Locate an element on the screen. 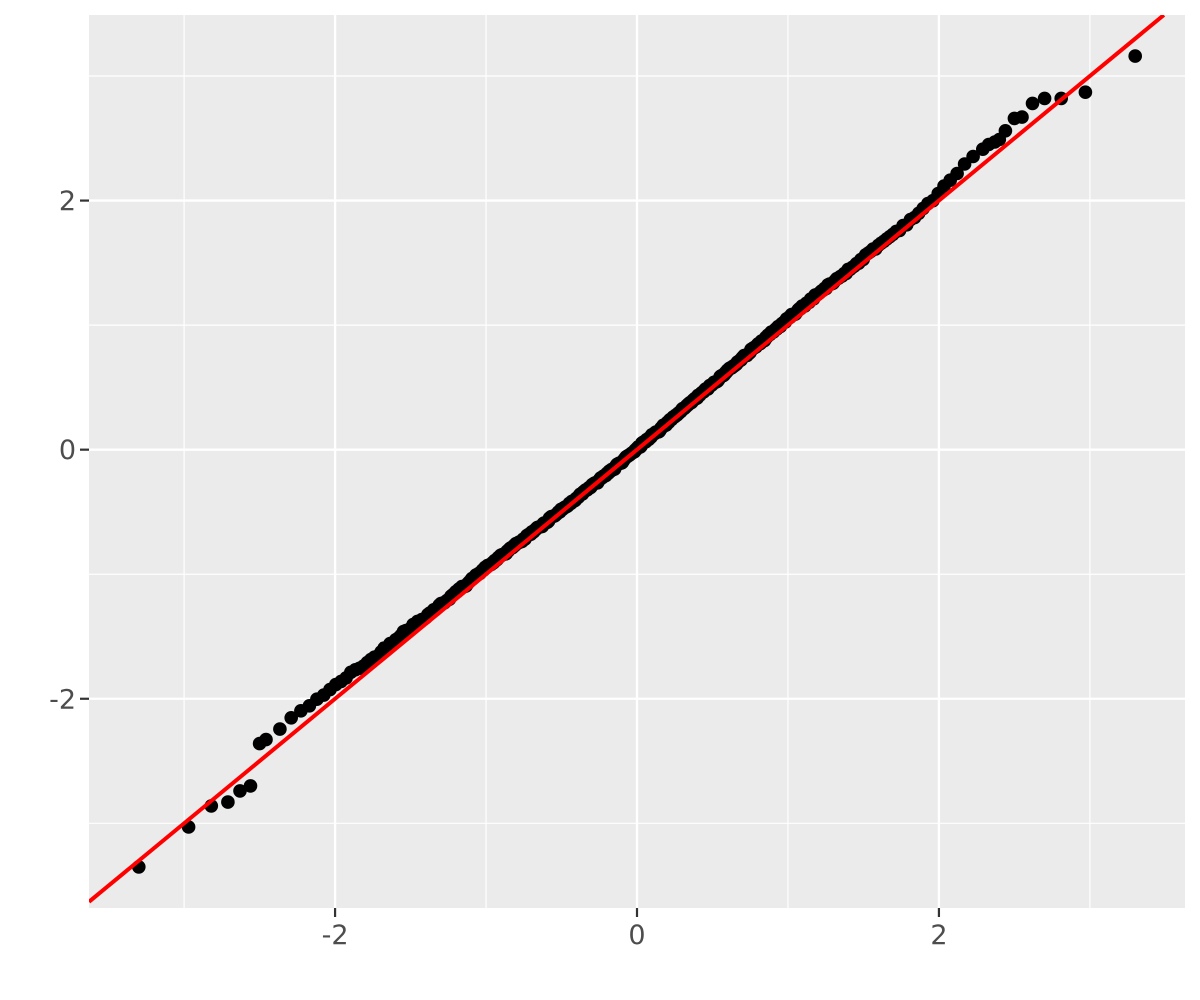 The width and height of the screenshot is (1200, 1000). x-axis: -2 0 2 is located at coordinates (635, 929).